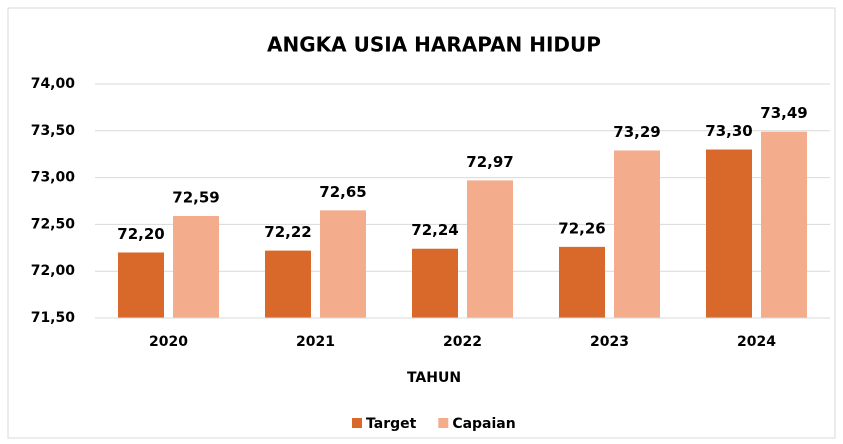  I want to click on y-tick-label: 74,00, so click(53, 84).